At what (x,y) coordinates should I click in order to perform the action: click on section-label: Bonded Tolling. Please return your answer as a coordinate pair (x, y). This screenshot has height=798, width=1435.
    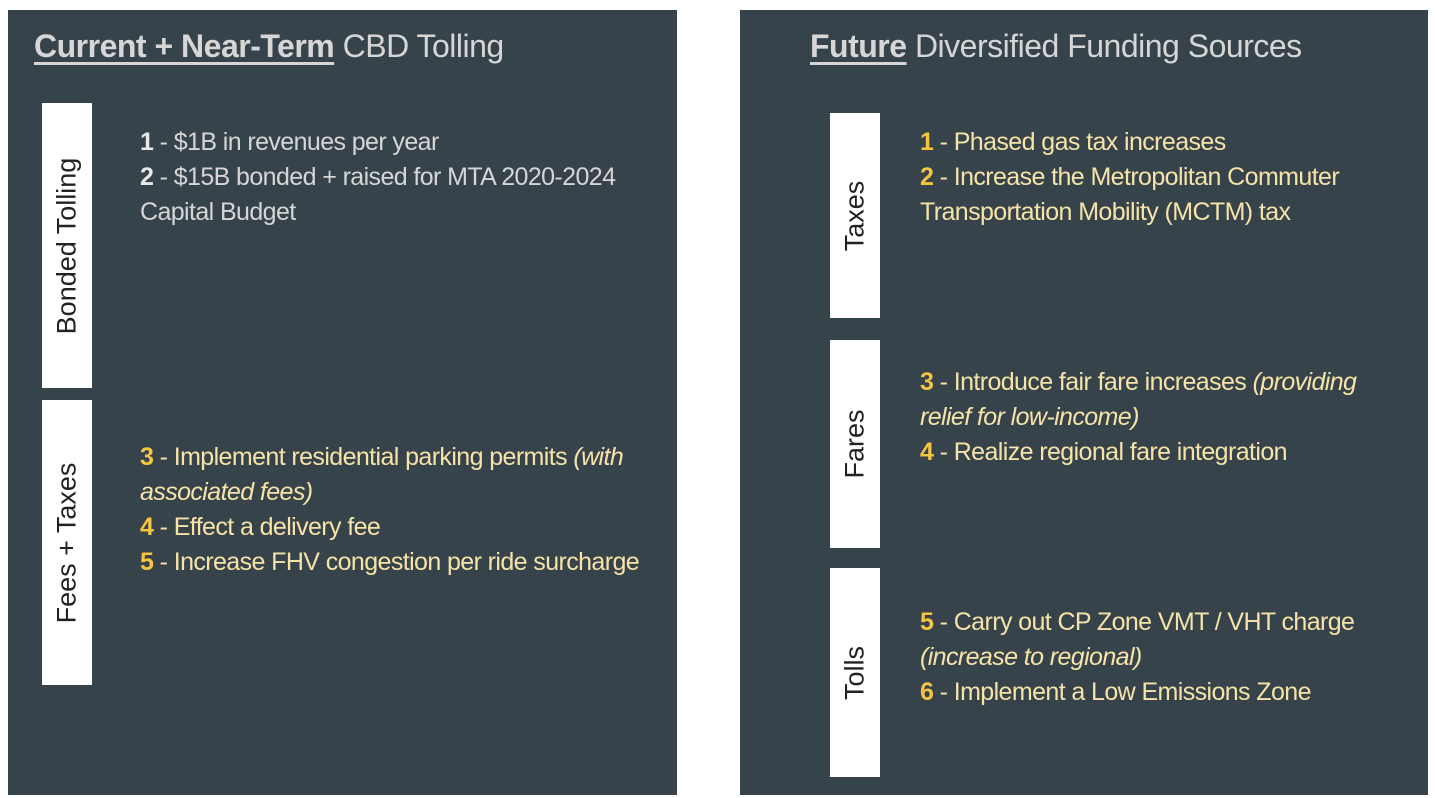
    Looking at the image, I should click on (67, 245).